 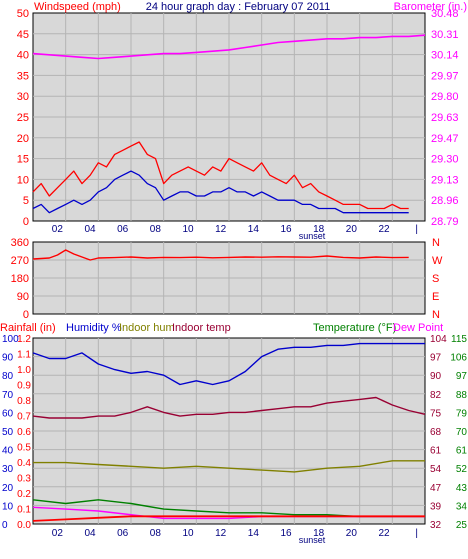 I want to click on bot-right-b-tick-5: 70, so click(x=462, y=432).